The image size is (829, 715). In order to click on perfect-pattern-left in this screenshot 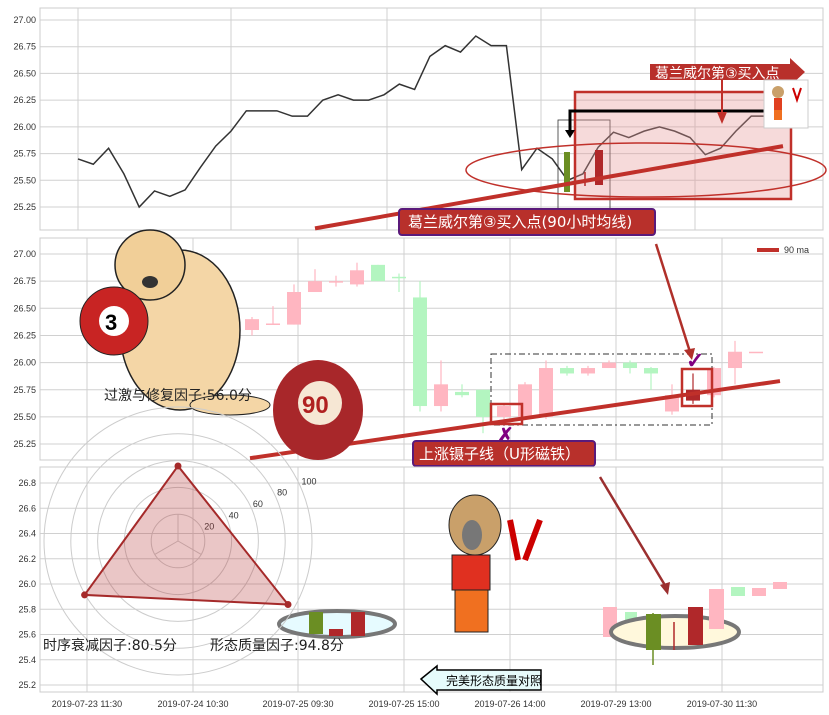, I will do `click(337, 624)`.